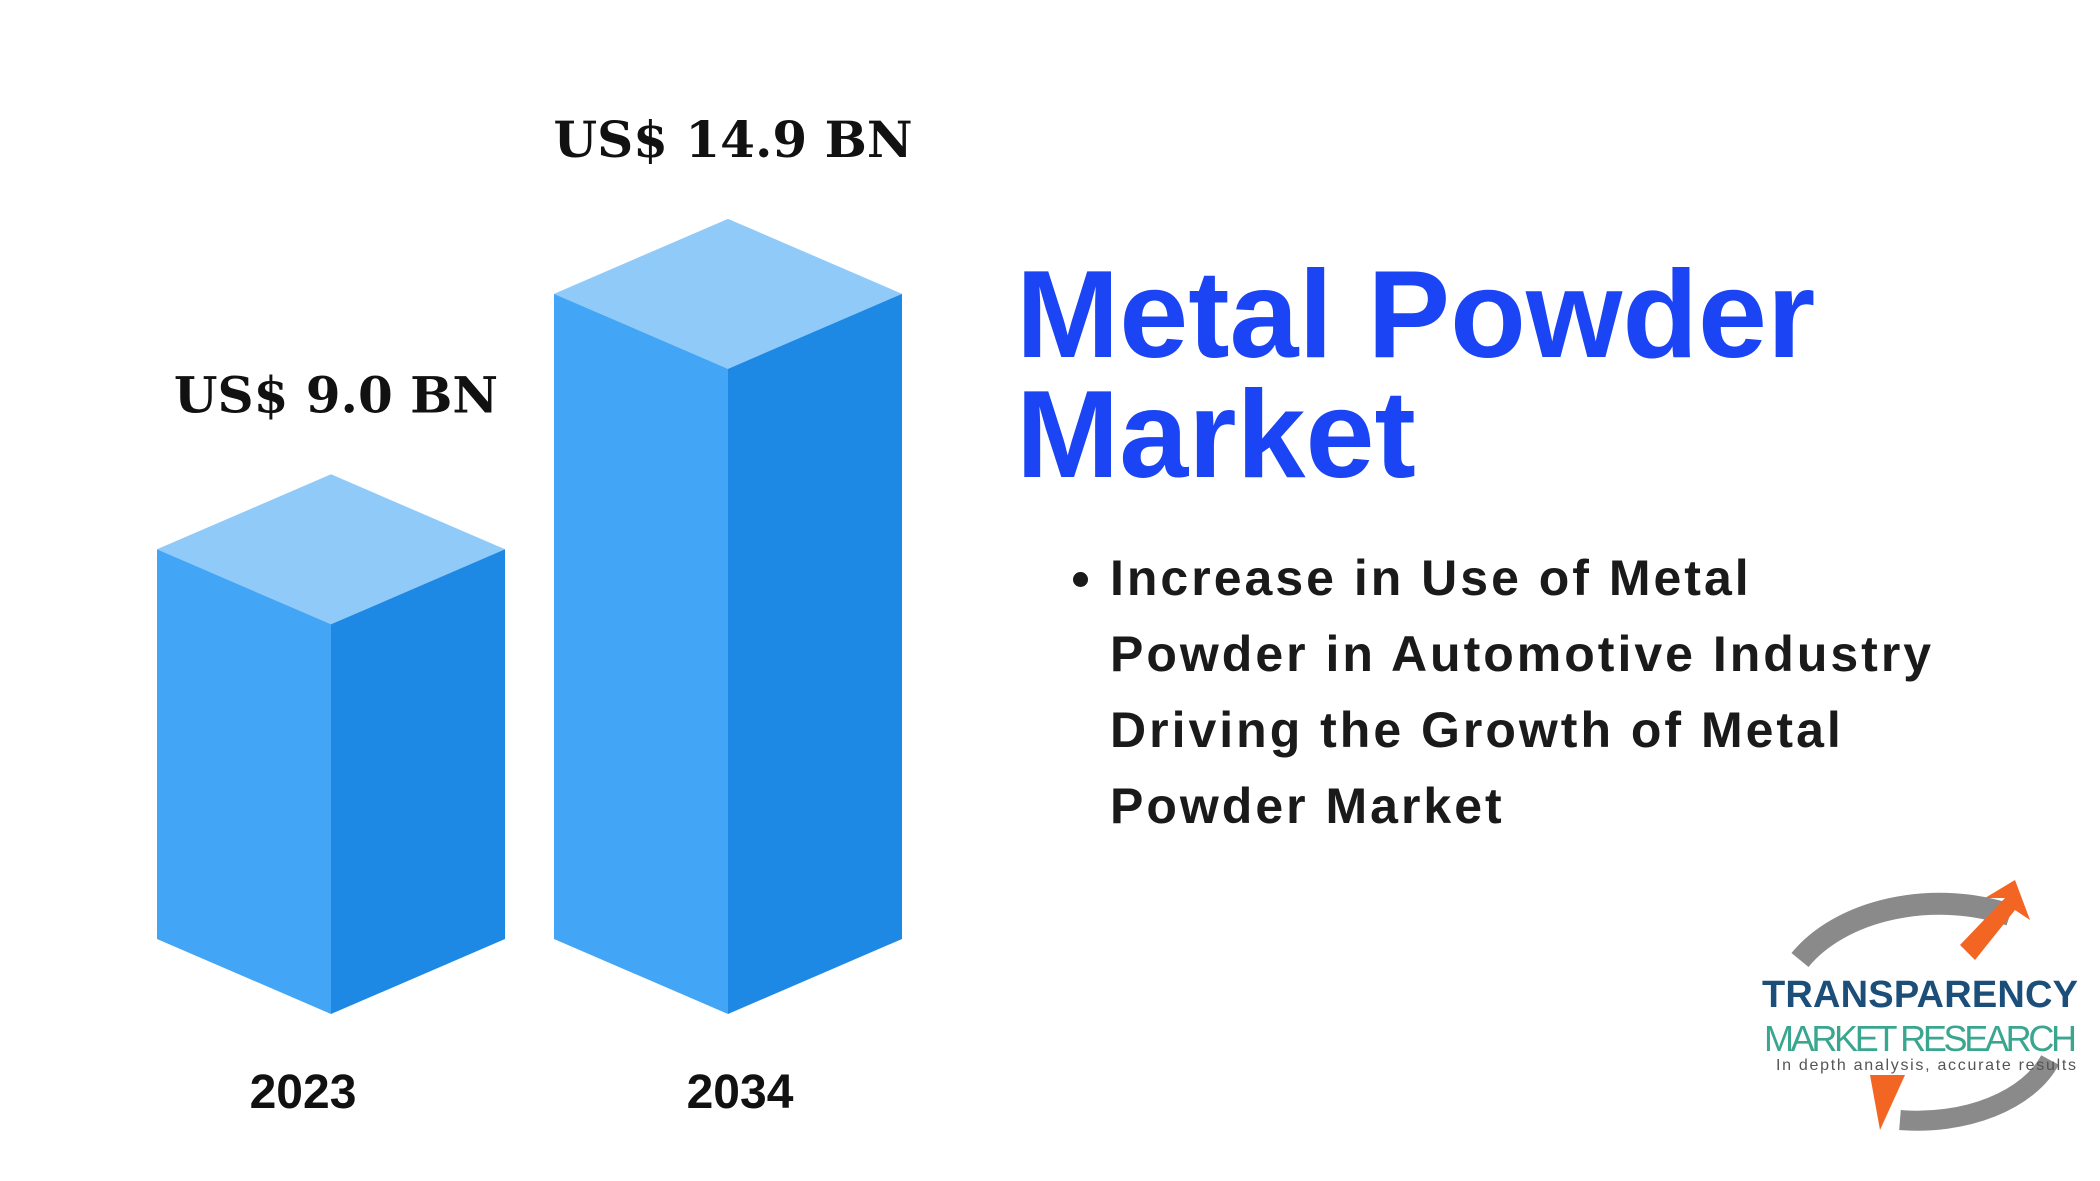  What do you see at coordinates (303, 1092) in the screenshot?
I see `x-tick-label: 2023` at bounding box center [303, 1092].